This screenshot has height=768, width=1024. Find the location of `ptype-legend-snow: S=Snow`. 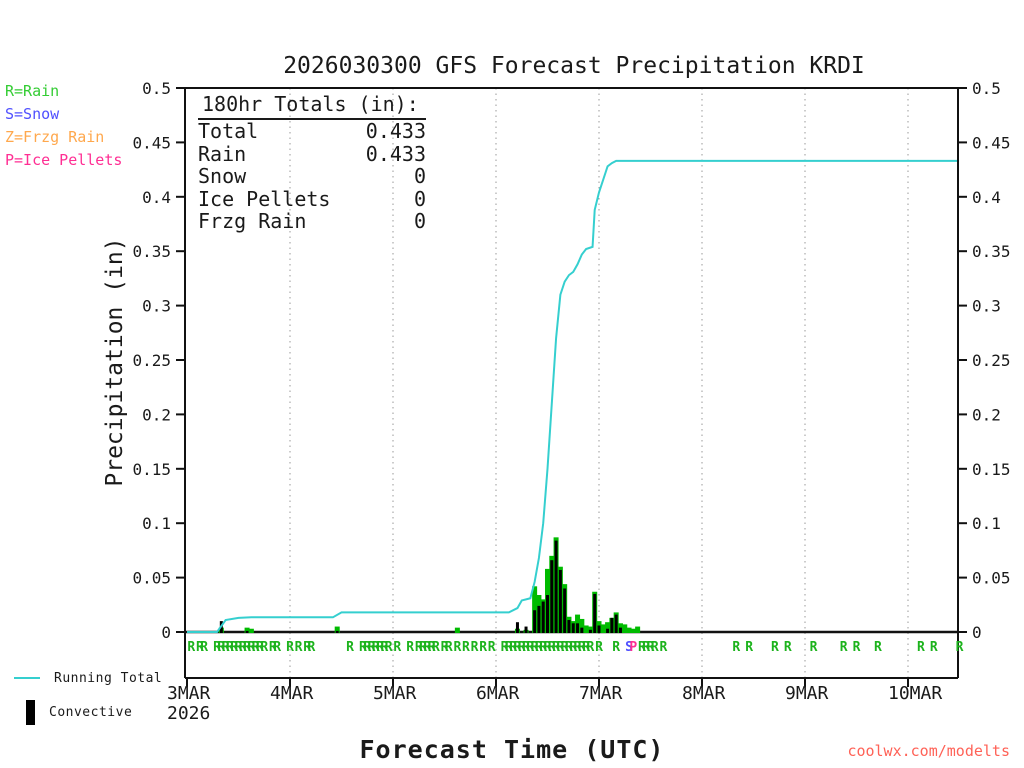

ptype-legend-snow: S=Snow is located at coordinates (32, 114).